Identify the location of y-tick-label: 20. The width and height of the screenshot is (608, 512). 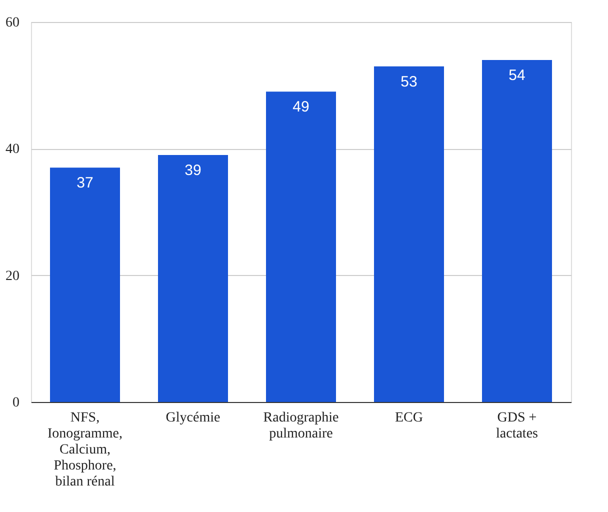
(13, 276).